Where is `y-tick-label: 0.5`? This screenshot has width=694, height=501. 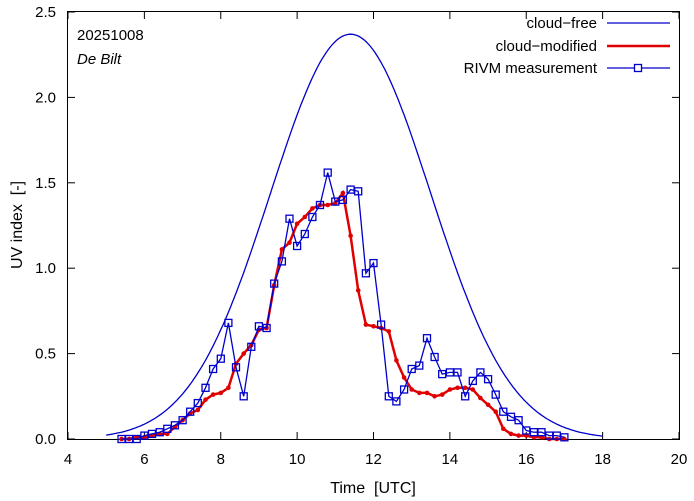
y-tick-label: 0.5 is located at coordinates (45, 354).